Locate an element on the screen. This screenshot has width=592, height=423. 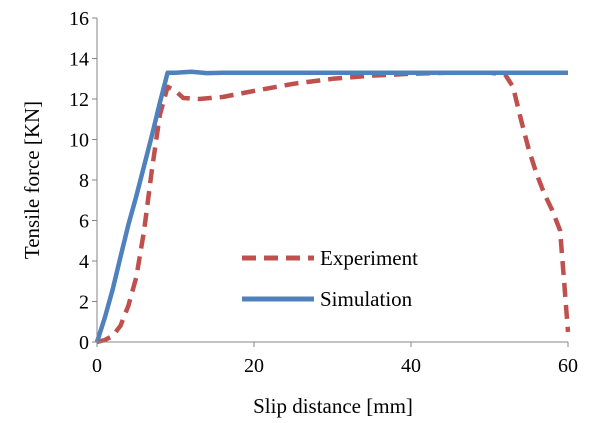
legend: Experiment Simulation is located at coordinates (330, 278).